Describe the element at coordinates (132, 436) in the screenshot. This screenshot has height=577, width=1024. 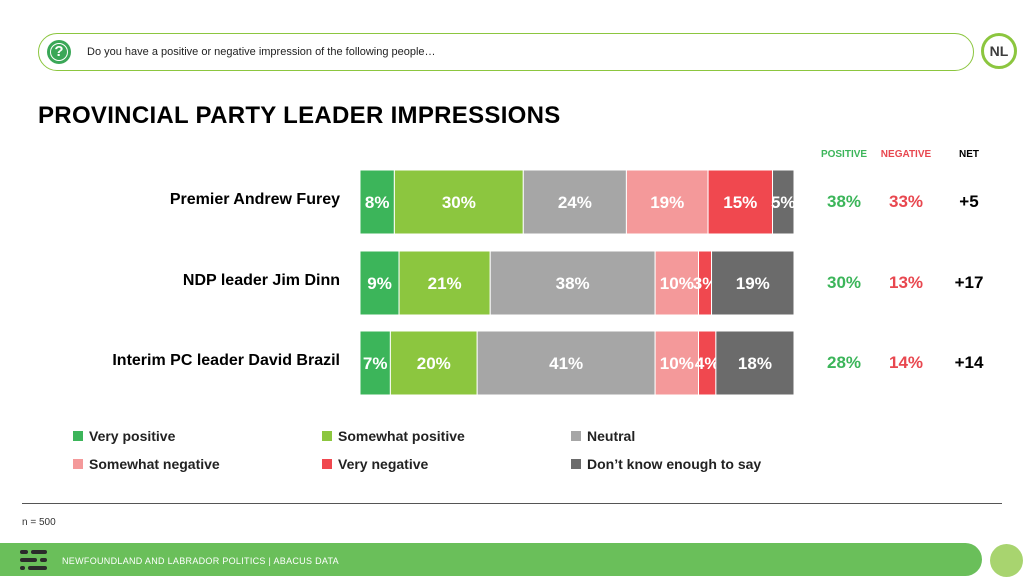
I see `legend-label: Very positive` at that location.